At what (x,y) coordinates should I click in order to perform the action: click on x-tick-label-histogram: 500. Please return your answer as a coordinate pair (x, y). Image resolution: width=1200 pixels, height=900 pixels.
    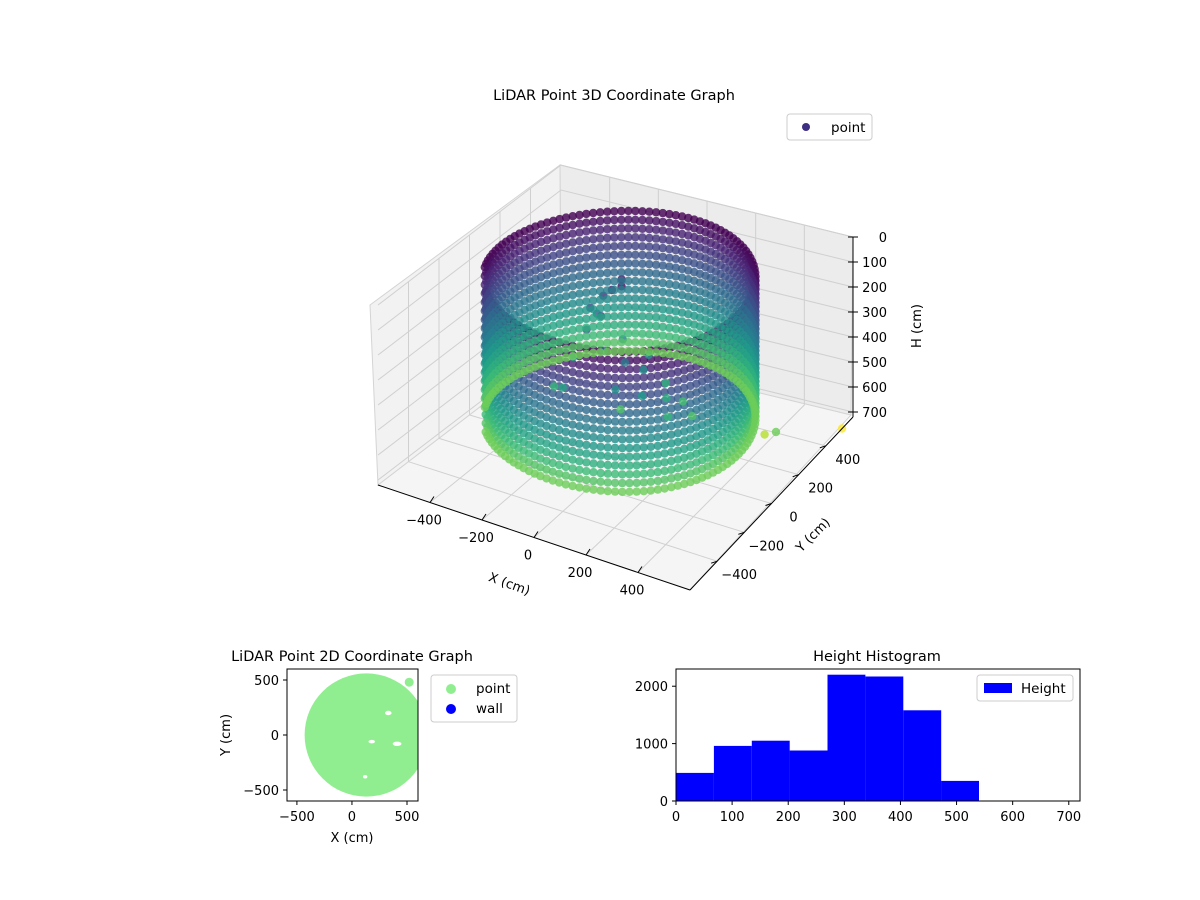
    Looking at the image, I should click on (956, 817).